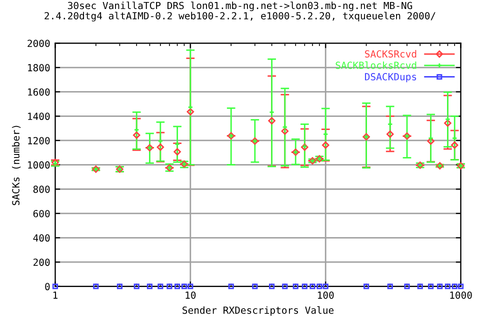 The width and height of the screenshot is (480, 320). I want to click on legend-label: SACKBlocksRcvd, so click(376, 65).